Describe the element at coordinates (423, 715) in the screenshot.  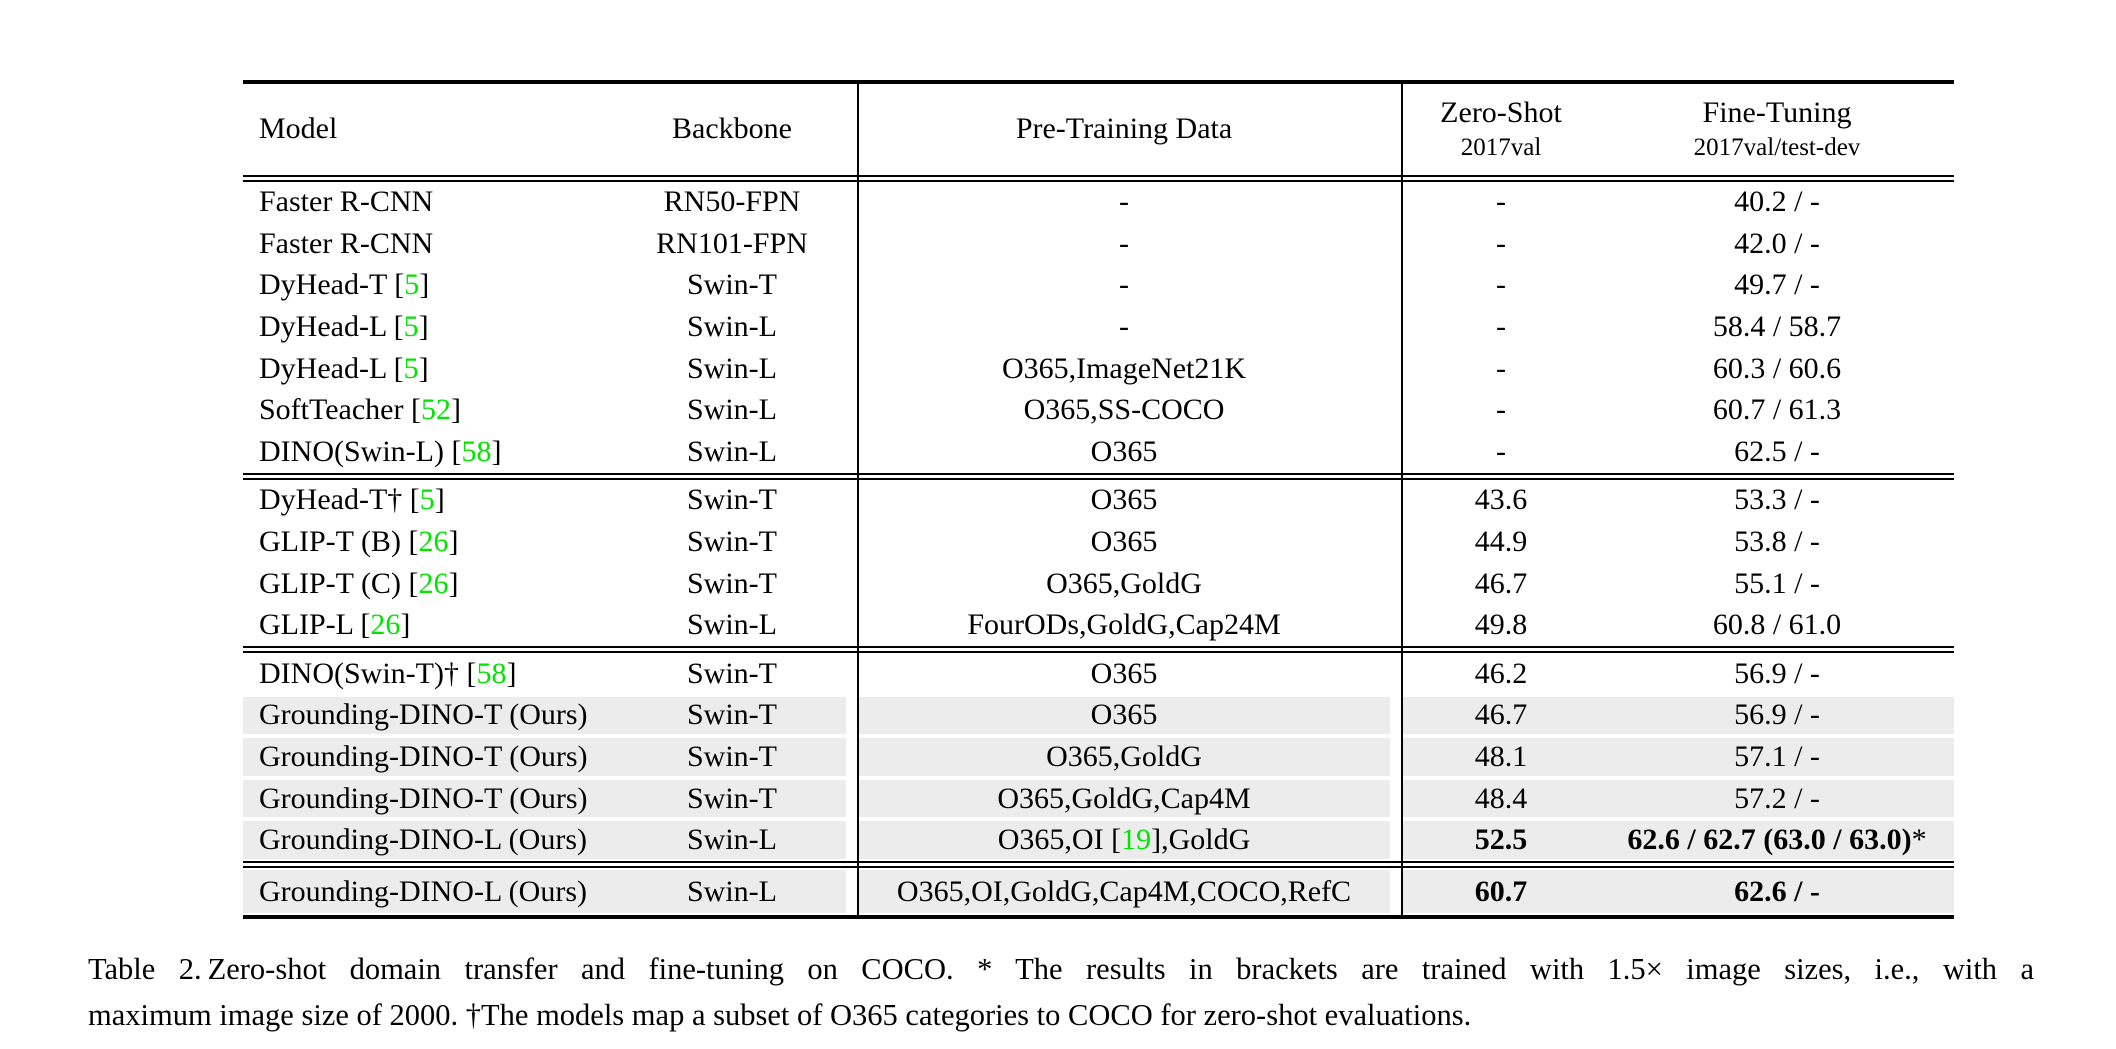
I see `model-cell: Grounding-DINO-T (Ours)` at that location.